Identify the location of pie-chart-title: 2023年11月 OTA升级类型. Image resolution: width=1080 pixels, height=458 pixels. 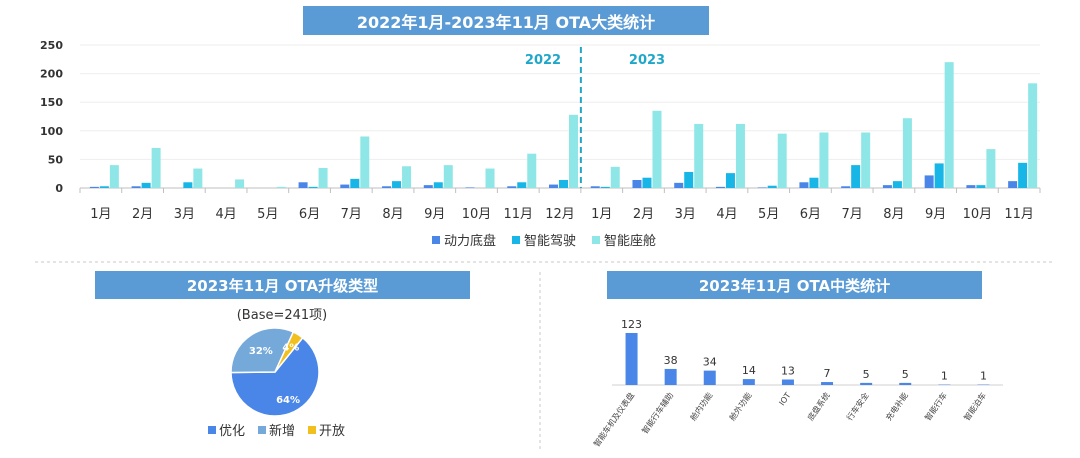
(282, 285).